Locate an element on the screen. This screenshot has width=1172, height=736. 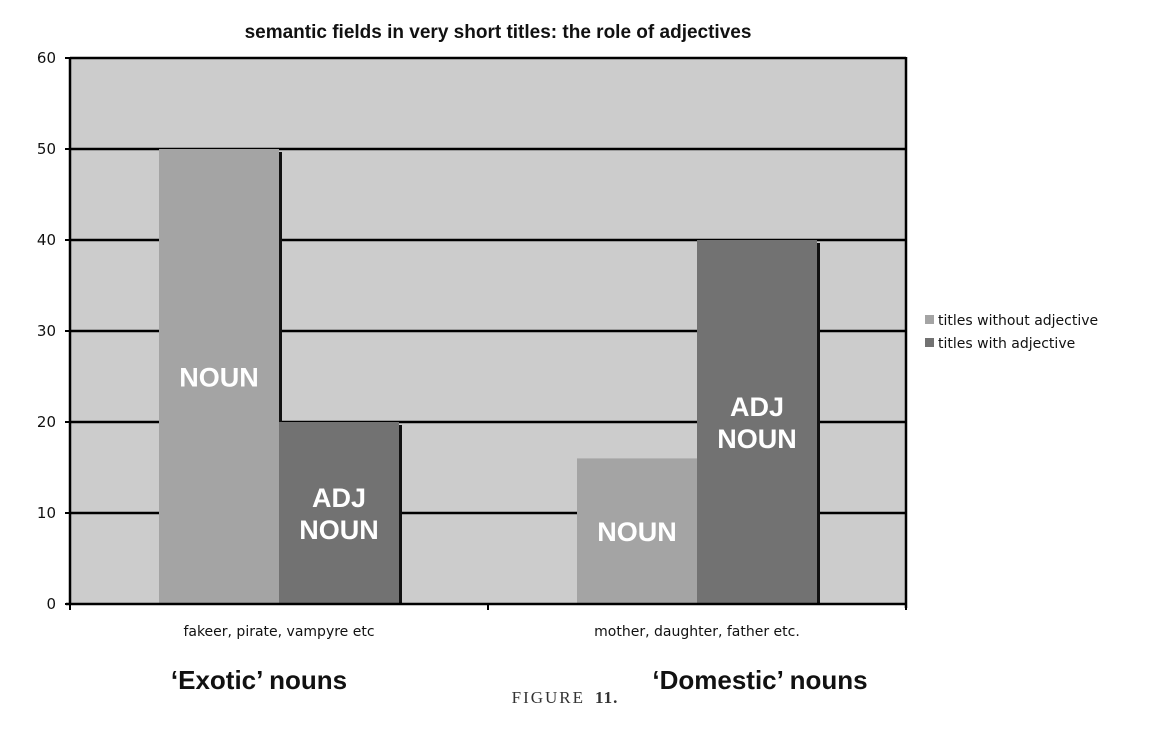
legend-label-with-adjective: titles with adjective is located at coordinates (1006, 344).